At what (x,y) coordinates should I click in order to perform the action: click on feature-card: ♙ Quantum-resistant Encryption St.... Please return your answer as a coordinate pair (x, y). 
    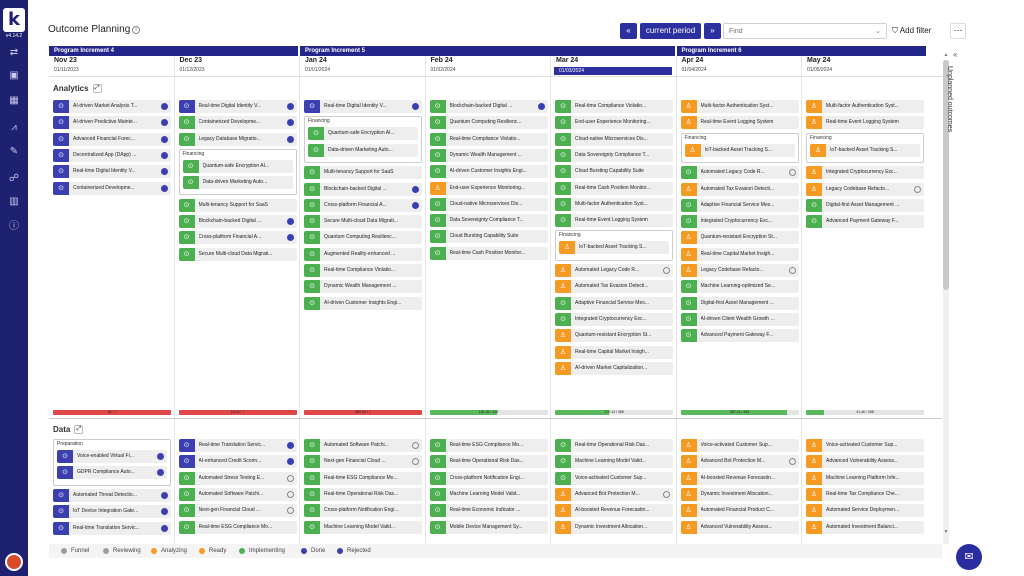
    Looking at the image, I should click on (614, 336).